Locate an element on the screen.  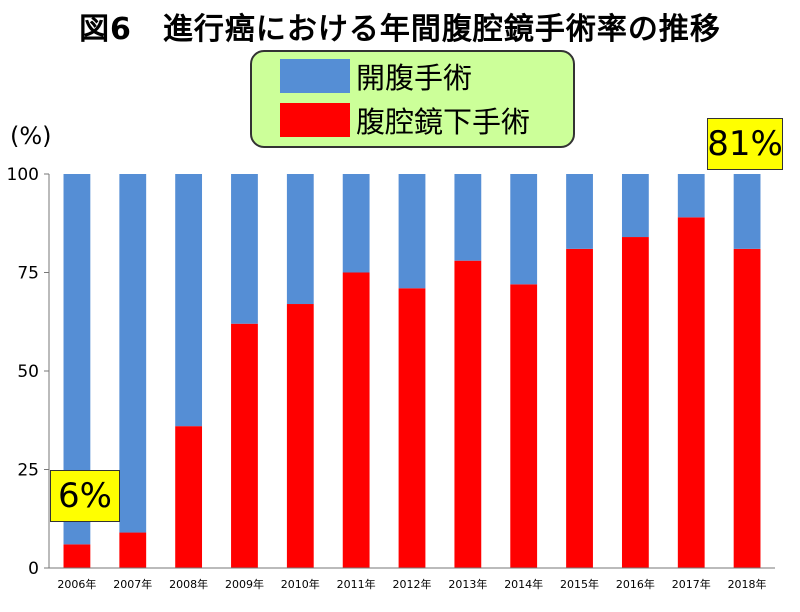
x-tick-label: 2007年 is located at coordinates (132, 584).